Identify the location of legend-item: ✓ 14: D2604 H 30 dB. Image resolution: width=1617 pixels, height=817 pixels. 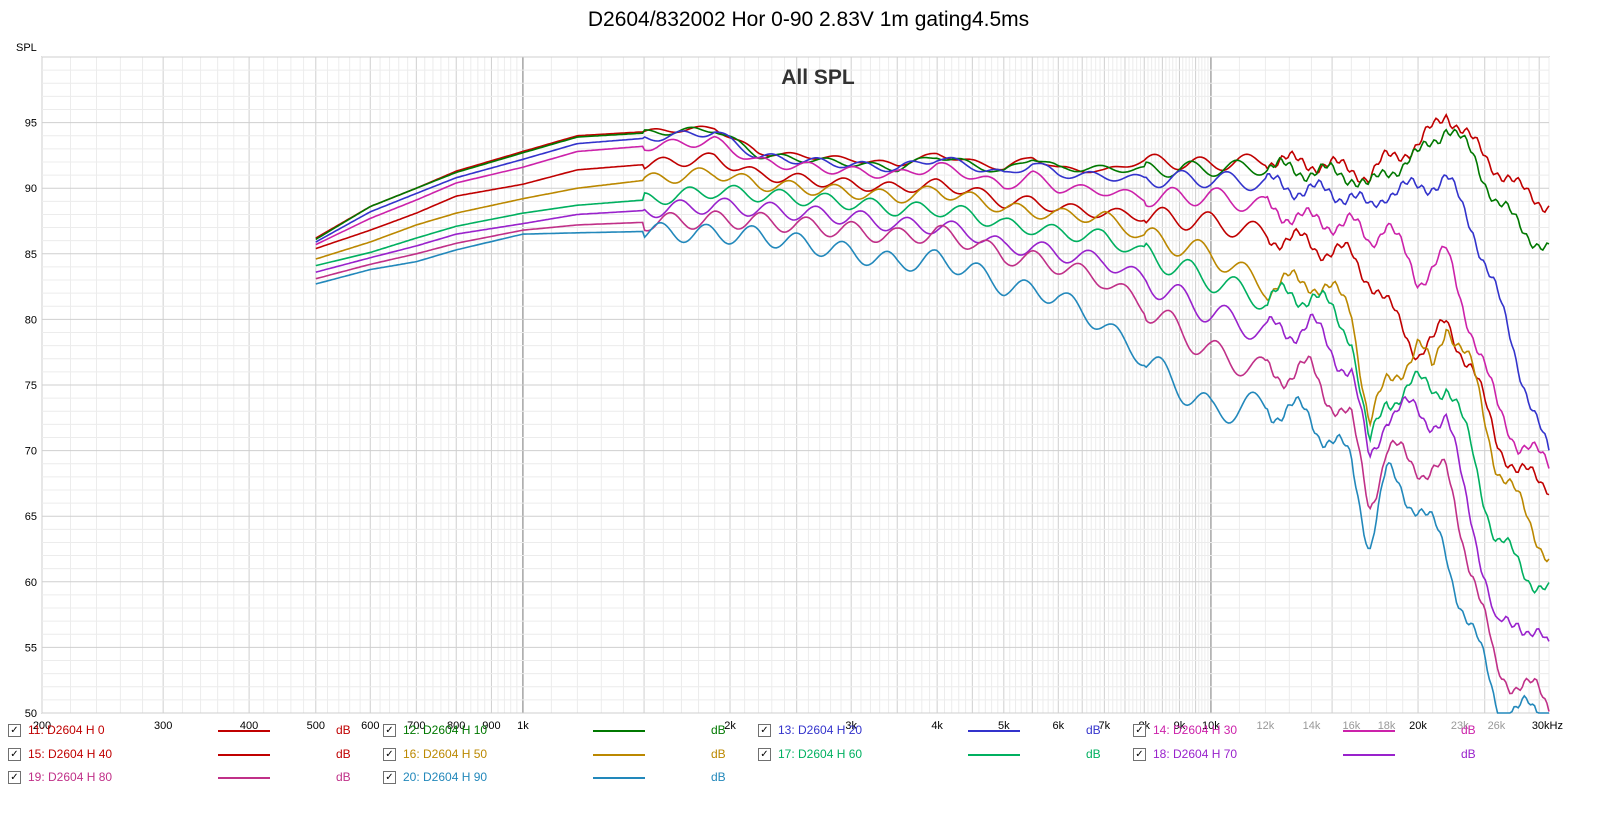
(1308, 731).